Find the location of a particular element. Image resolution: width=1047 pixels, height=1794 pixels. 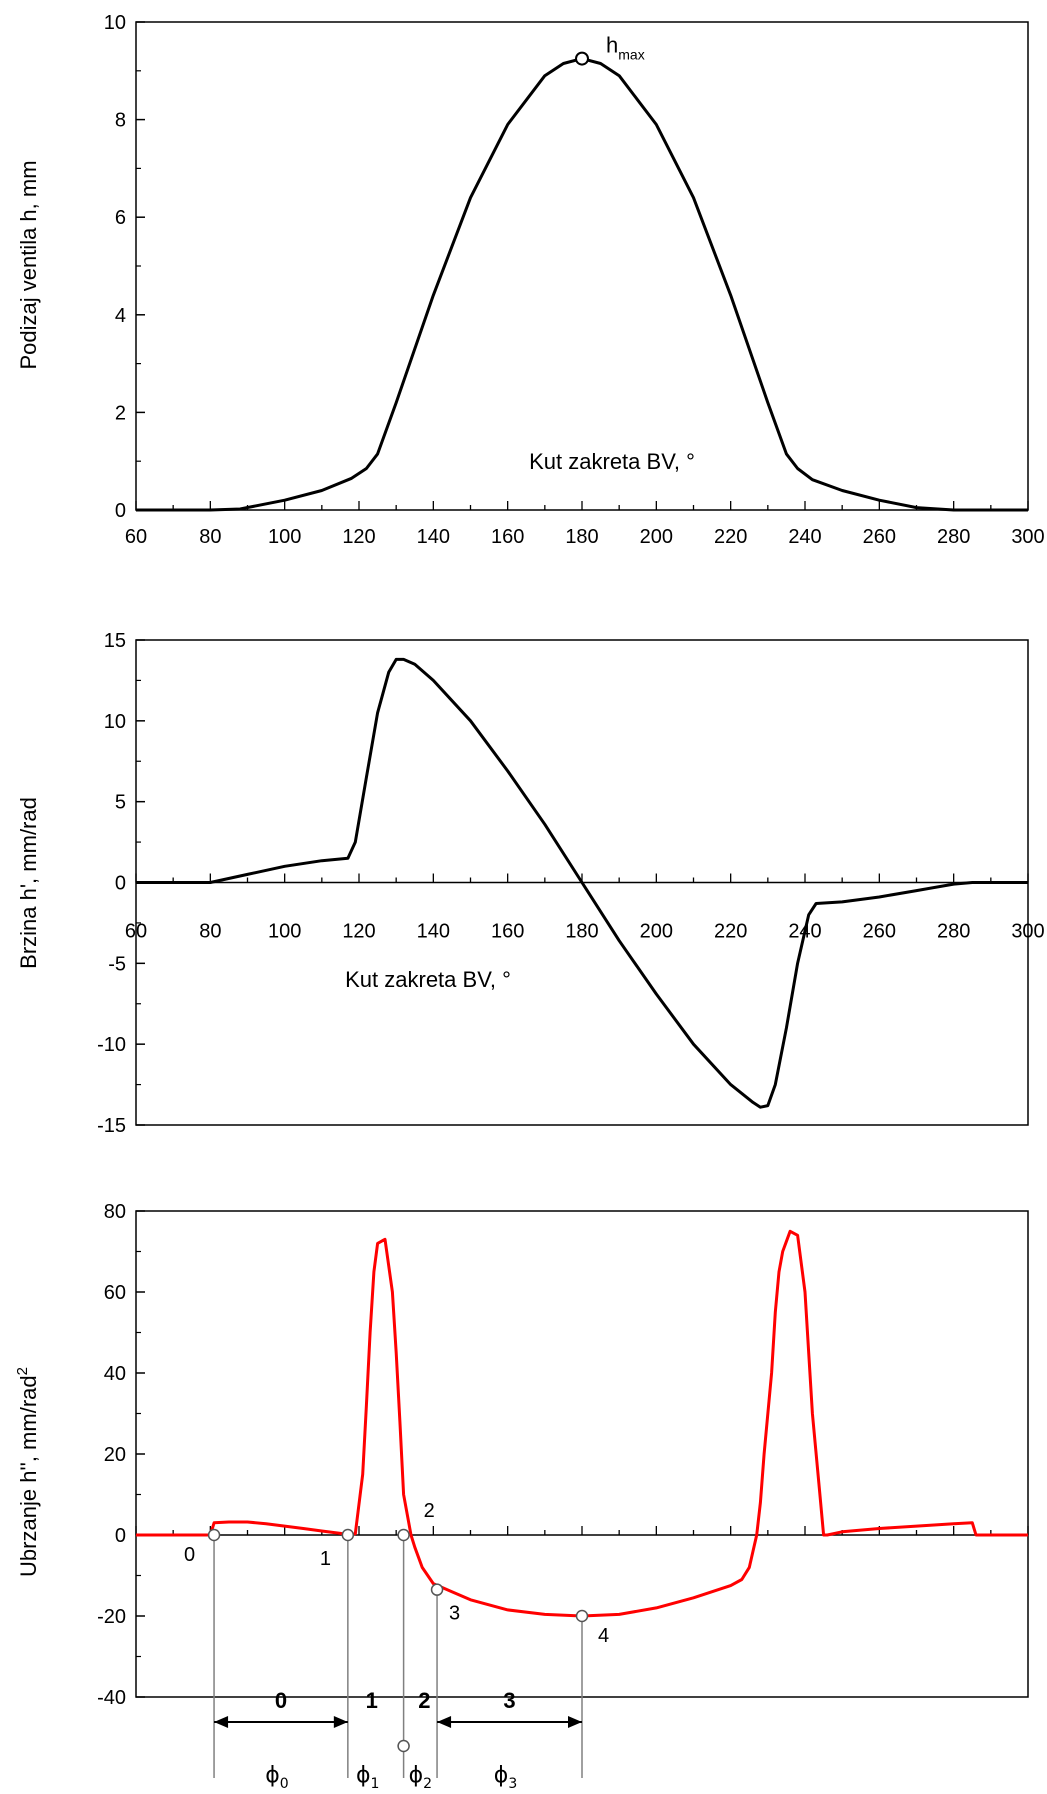

phi-subscript: 3 is located at coordinates (512, 1784).